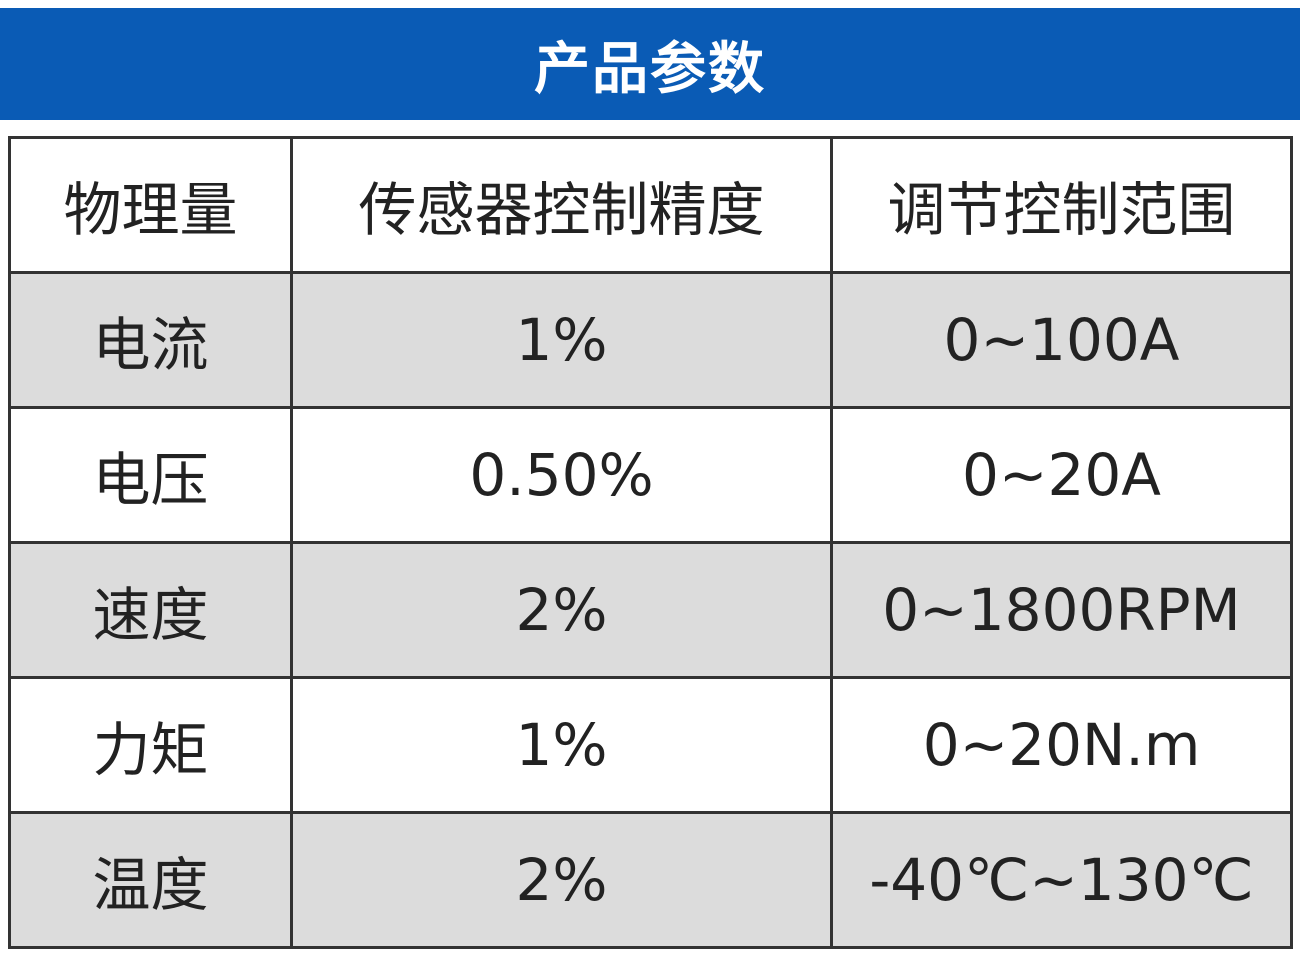  I want to click on column-header: 传感器控制精度, so click(561, 205).